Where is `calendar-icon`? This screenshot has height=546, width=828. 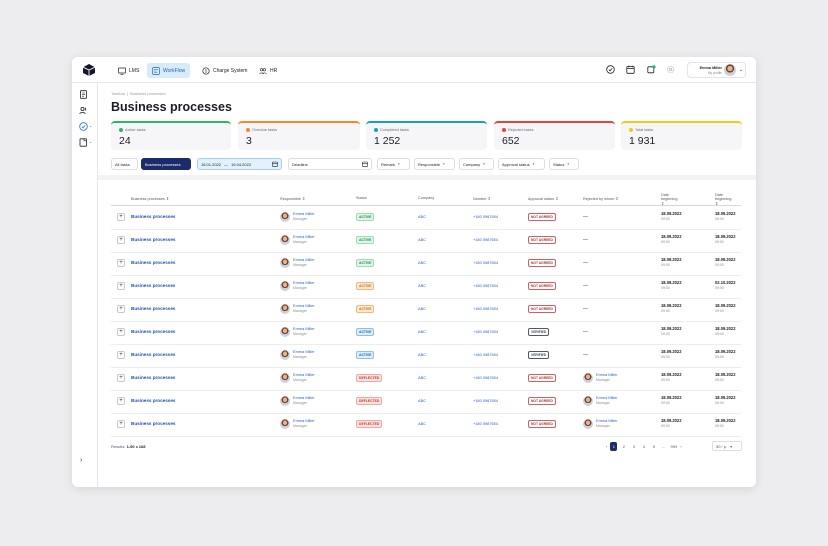
calendar-icon is located at coordinates (630, 69).